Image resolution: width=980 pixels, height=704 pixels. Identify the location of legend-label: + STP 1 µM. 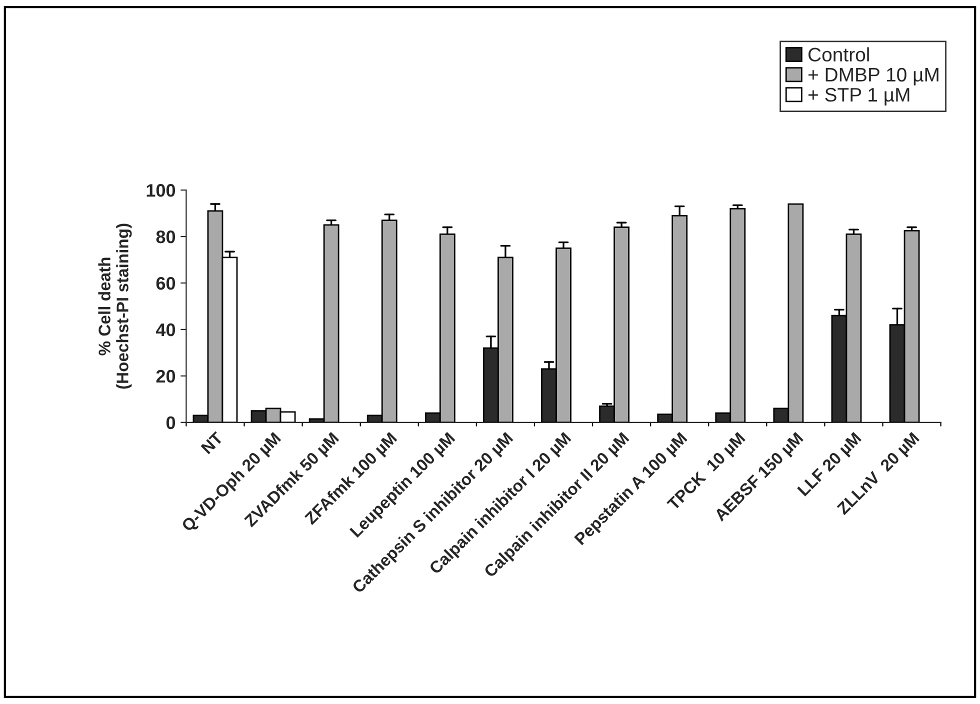
(859, 97).